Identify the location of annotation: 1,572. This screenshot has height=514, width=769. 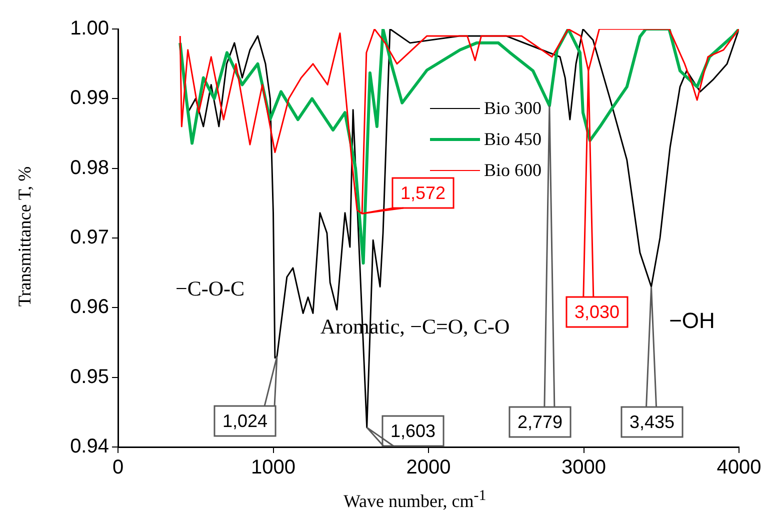
(423, 192).